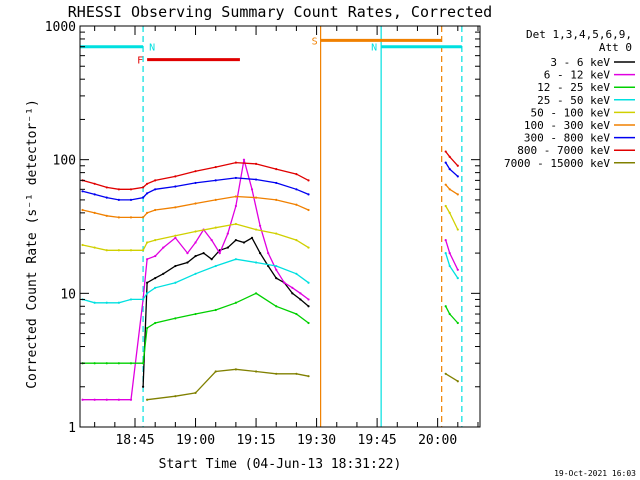 Image resolution: width=640 pixels, height=480 pixels. I want to click on legend-label-100-300-kev: 100 - 300 keV, so click(567, 125).